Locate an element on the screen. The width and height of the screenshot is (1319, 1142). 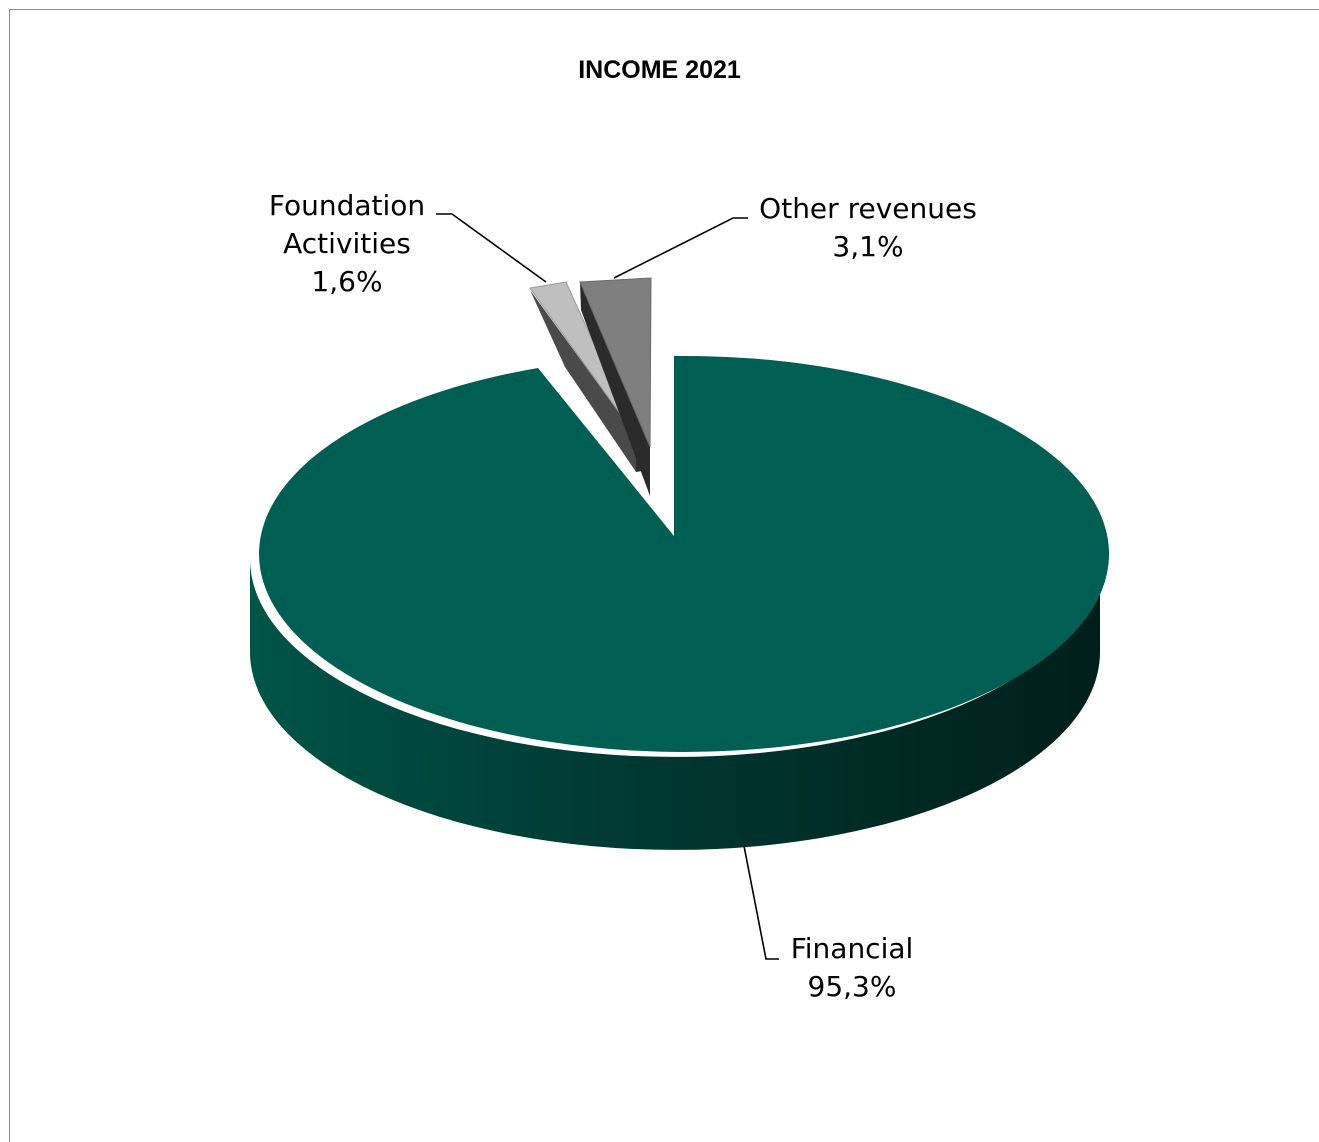
label-financial-value: 95,3% is located at coordinates (852, 986).